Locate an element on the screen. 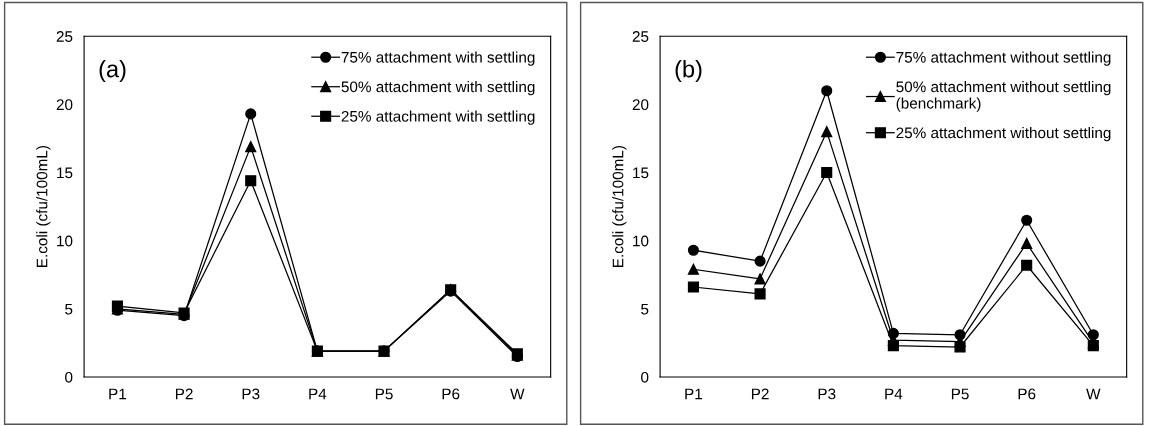 The image size is (1152, 426). legend-label: 50% attachment without settling (benchmark) is located at coordinates (1003, 96).